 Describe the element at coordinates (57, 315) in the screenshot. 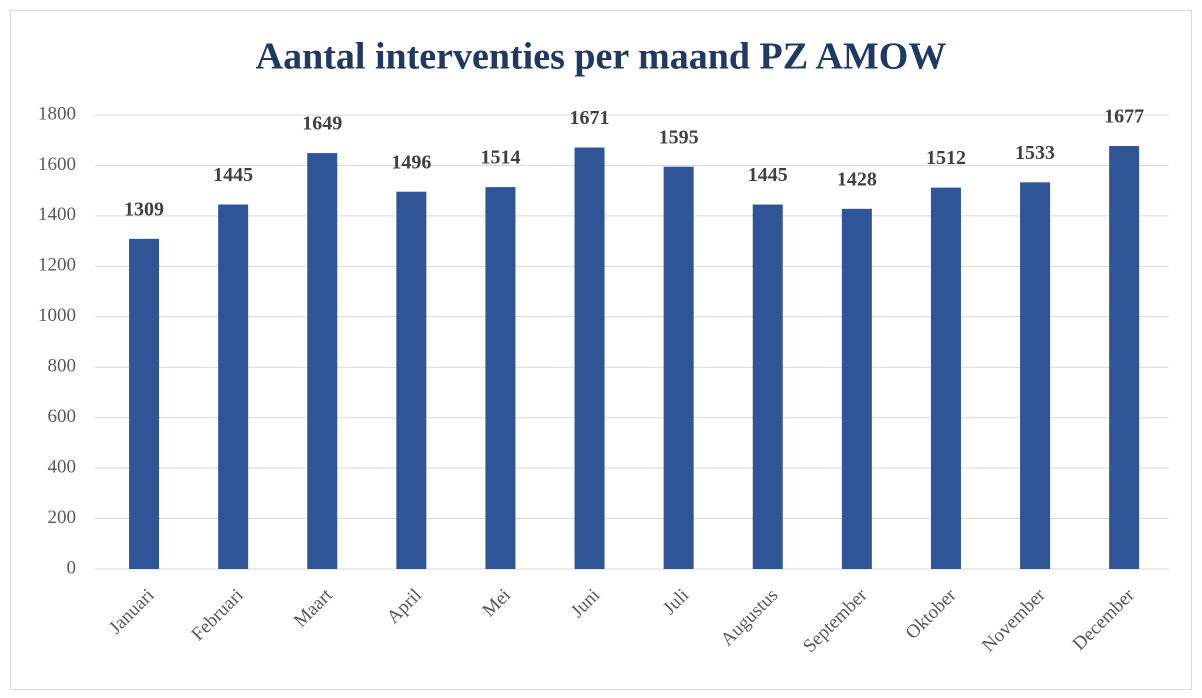

I see `y-tick-label: 1000` at that location.